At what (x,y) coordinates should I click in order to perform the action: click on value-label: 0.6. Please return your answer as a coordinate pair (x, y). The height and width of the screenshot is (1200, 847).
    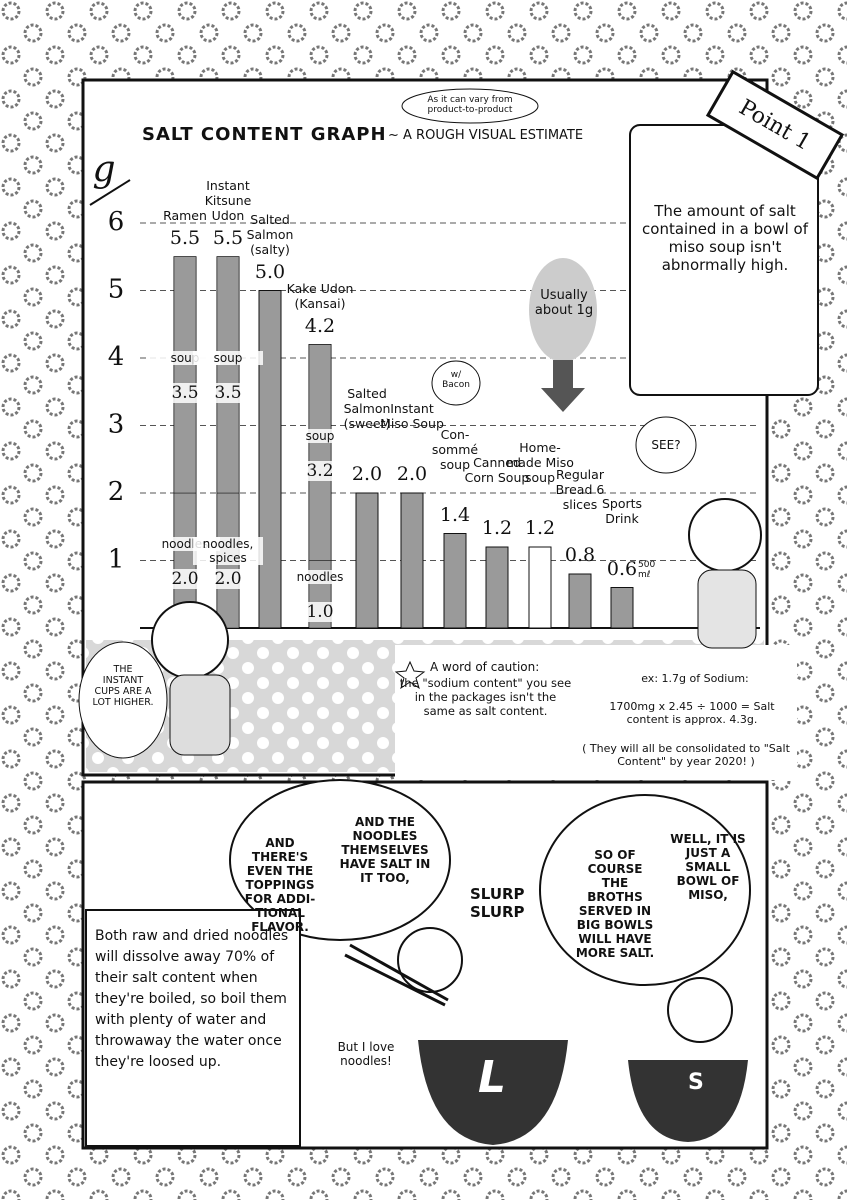
    Looking at the image, I should click on (622, 568).